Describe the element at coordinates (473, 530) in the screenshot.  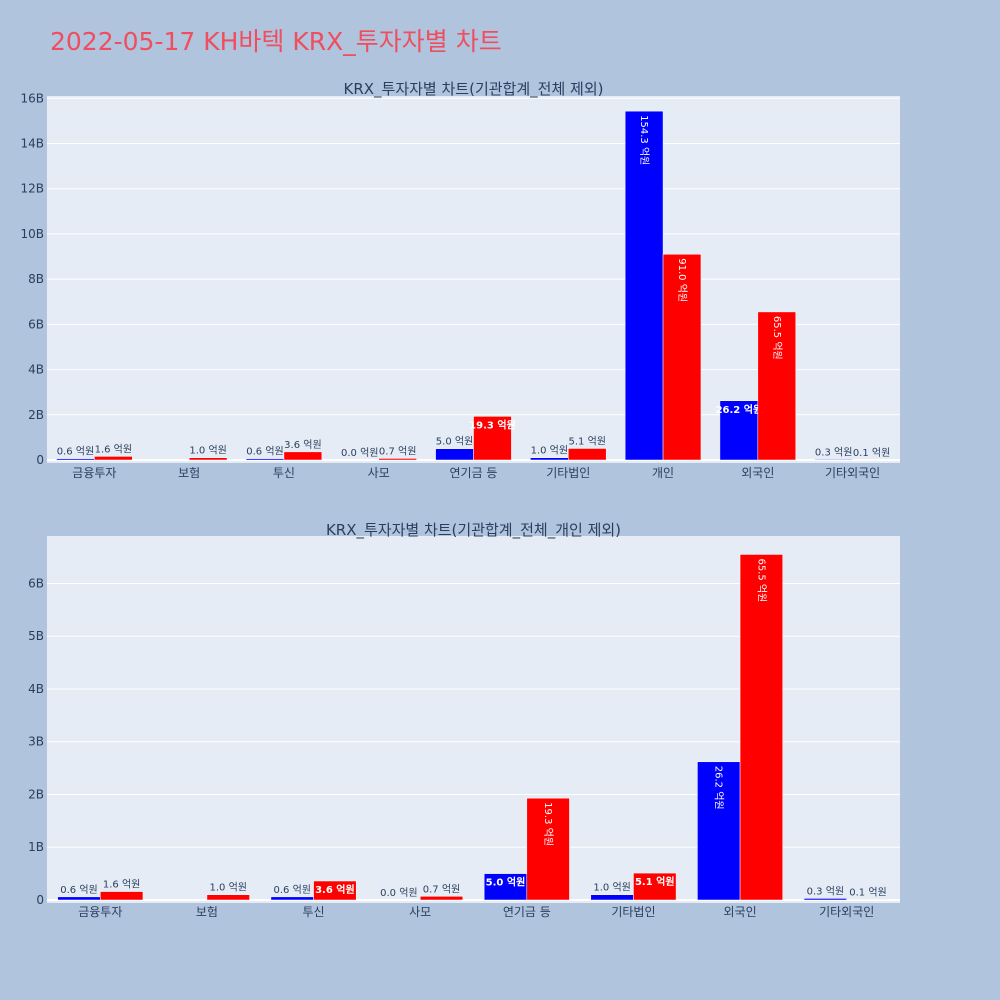
I see `chart-title: KRX_투자자별 차트(기관합계_전체_개인 제외)` at that location.